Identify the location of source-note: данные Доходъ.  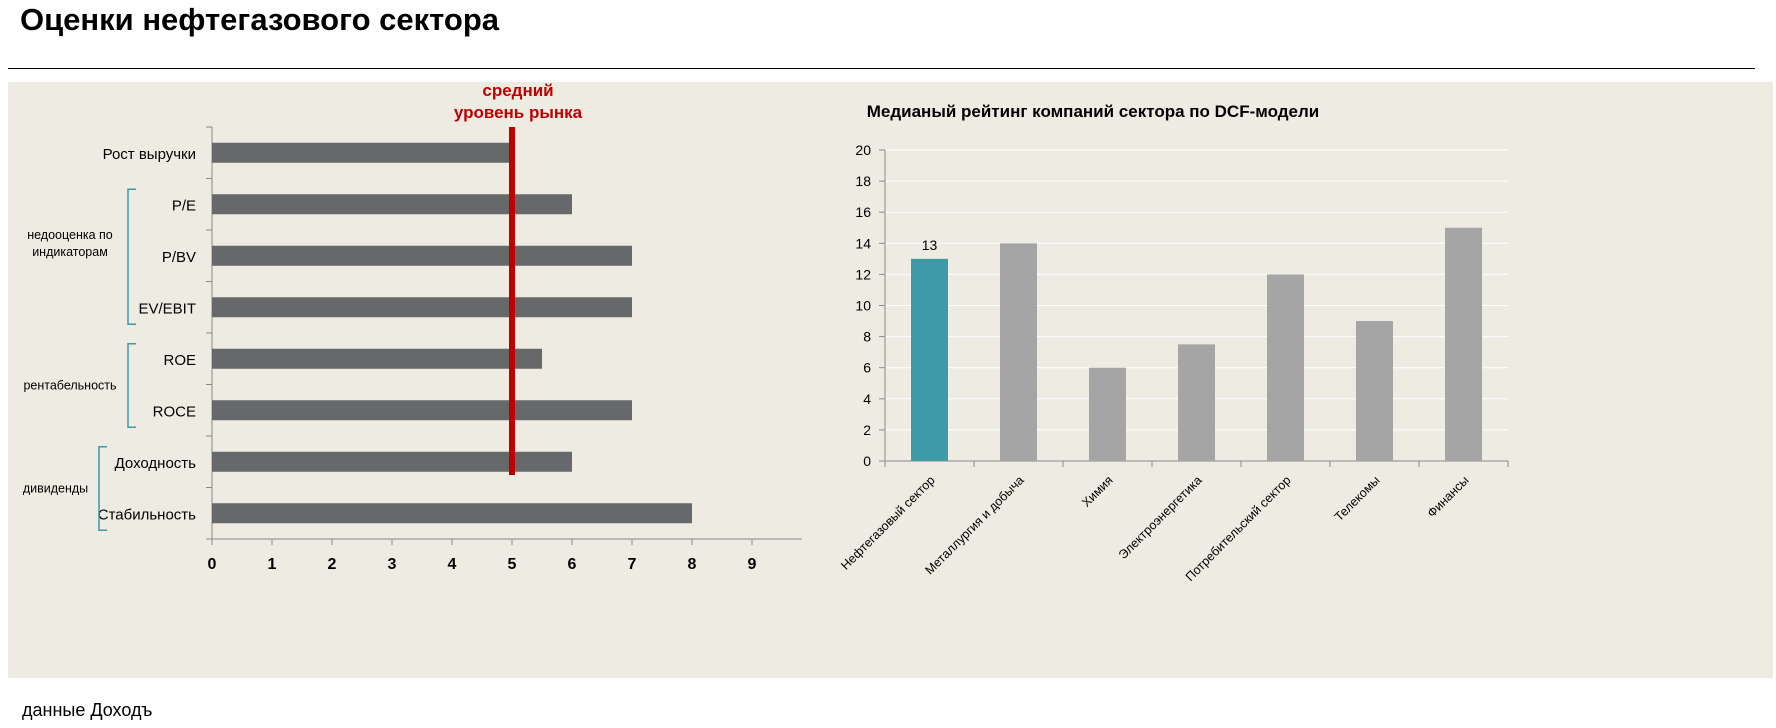
(87, 710).